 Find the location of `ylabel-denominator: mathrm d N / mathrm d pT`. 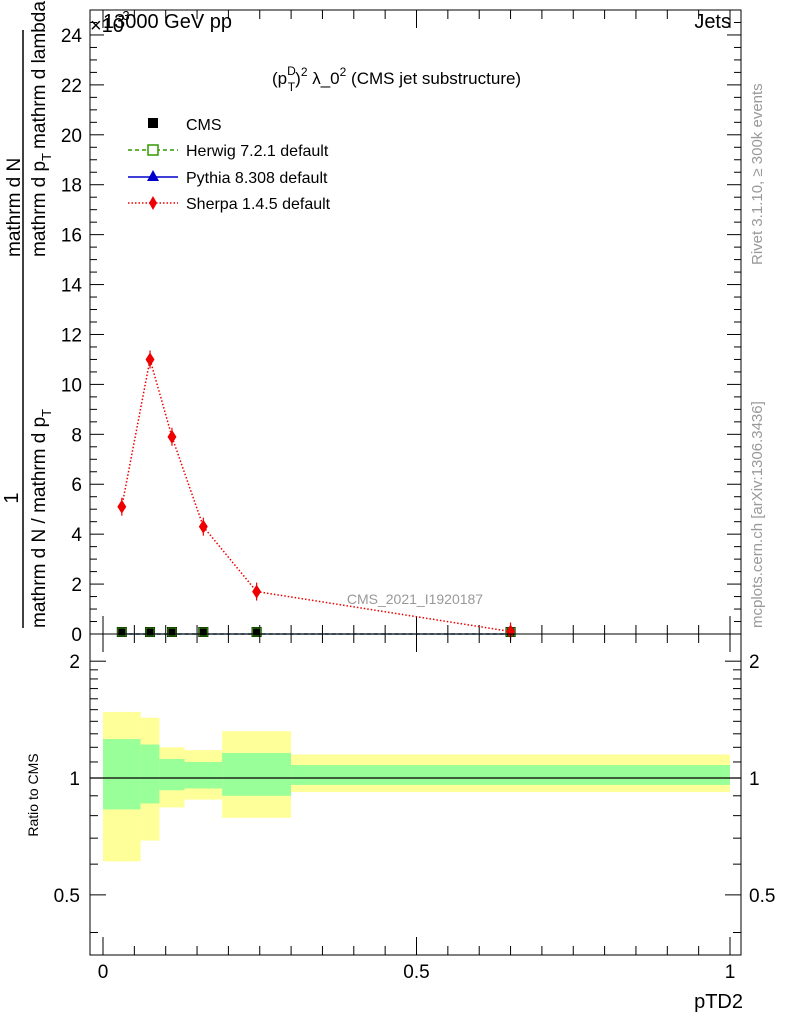

ylabel-denominator: mathrm d N / mathrm d pT is located at coordinates (41, 518).